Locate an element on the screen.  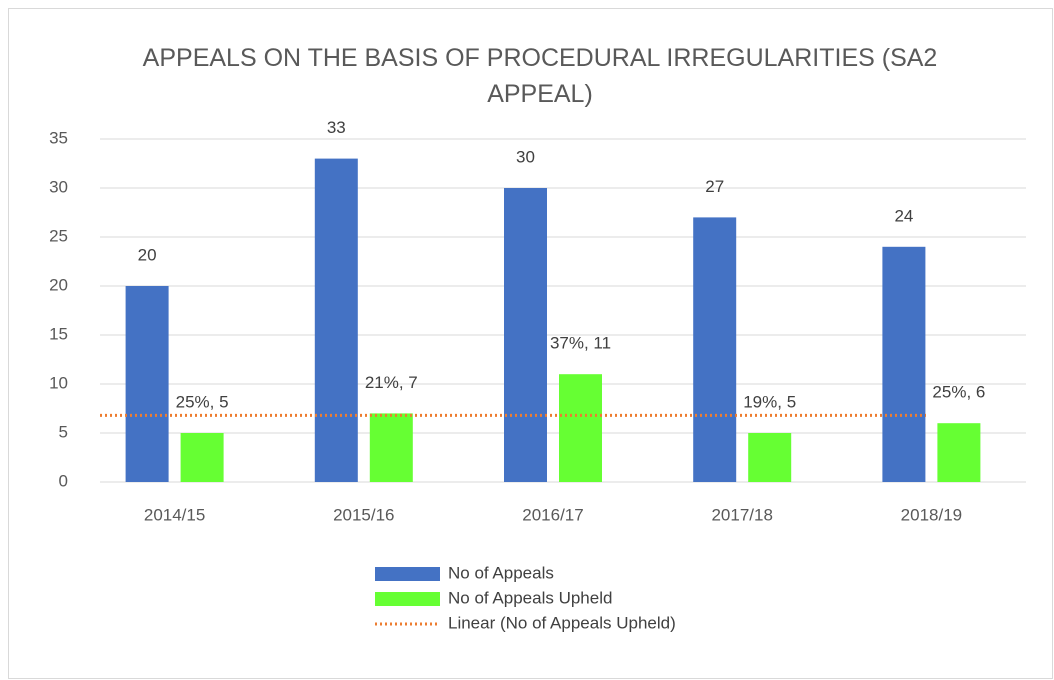
x-tick-label: 2014/15 is located at coordinates (174, 514).